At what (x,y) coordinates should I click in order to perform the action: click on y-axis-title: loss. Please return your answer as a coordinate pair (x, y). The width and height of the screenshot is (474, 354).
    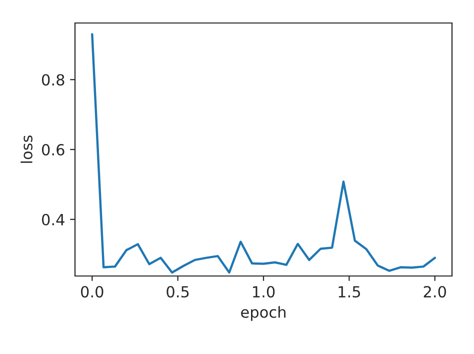
    Looking at the image, I should click on (26, 149).